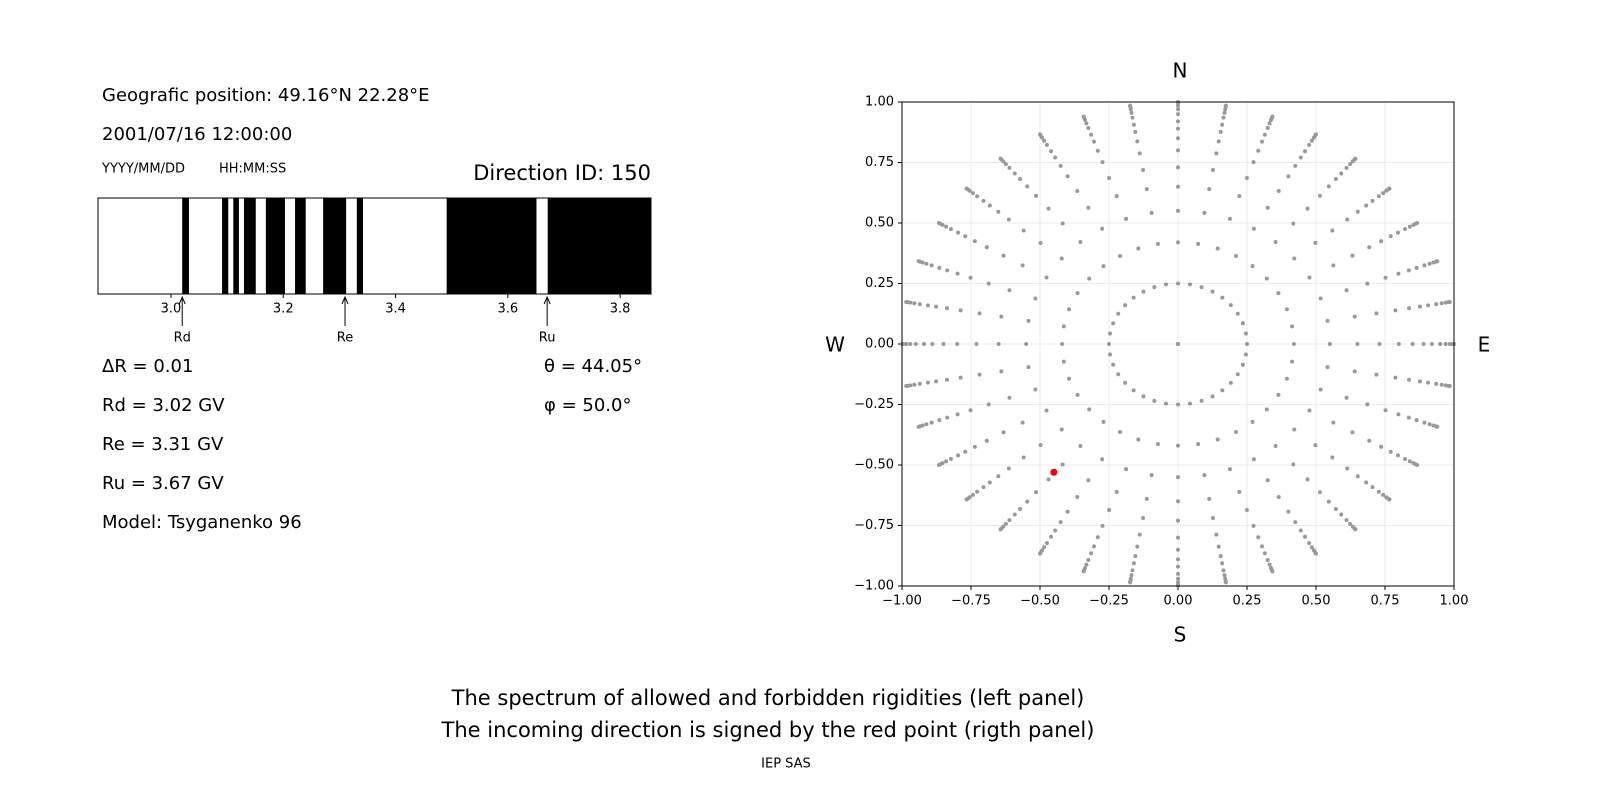 The height and width of the screenshot is (800, 1600). What do you see at coordinates (587, 405) in the screenshot?
I see `phi: φ = 50.0°` at bounding box center [587, 405].